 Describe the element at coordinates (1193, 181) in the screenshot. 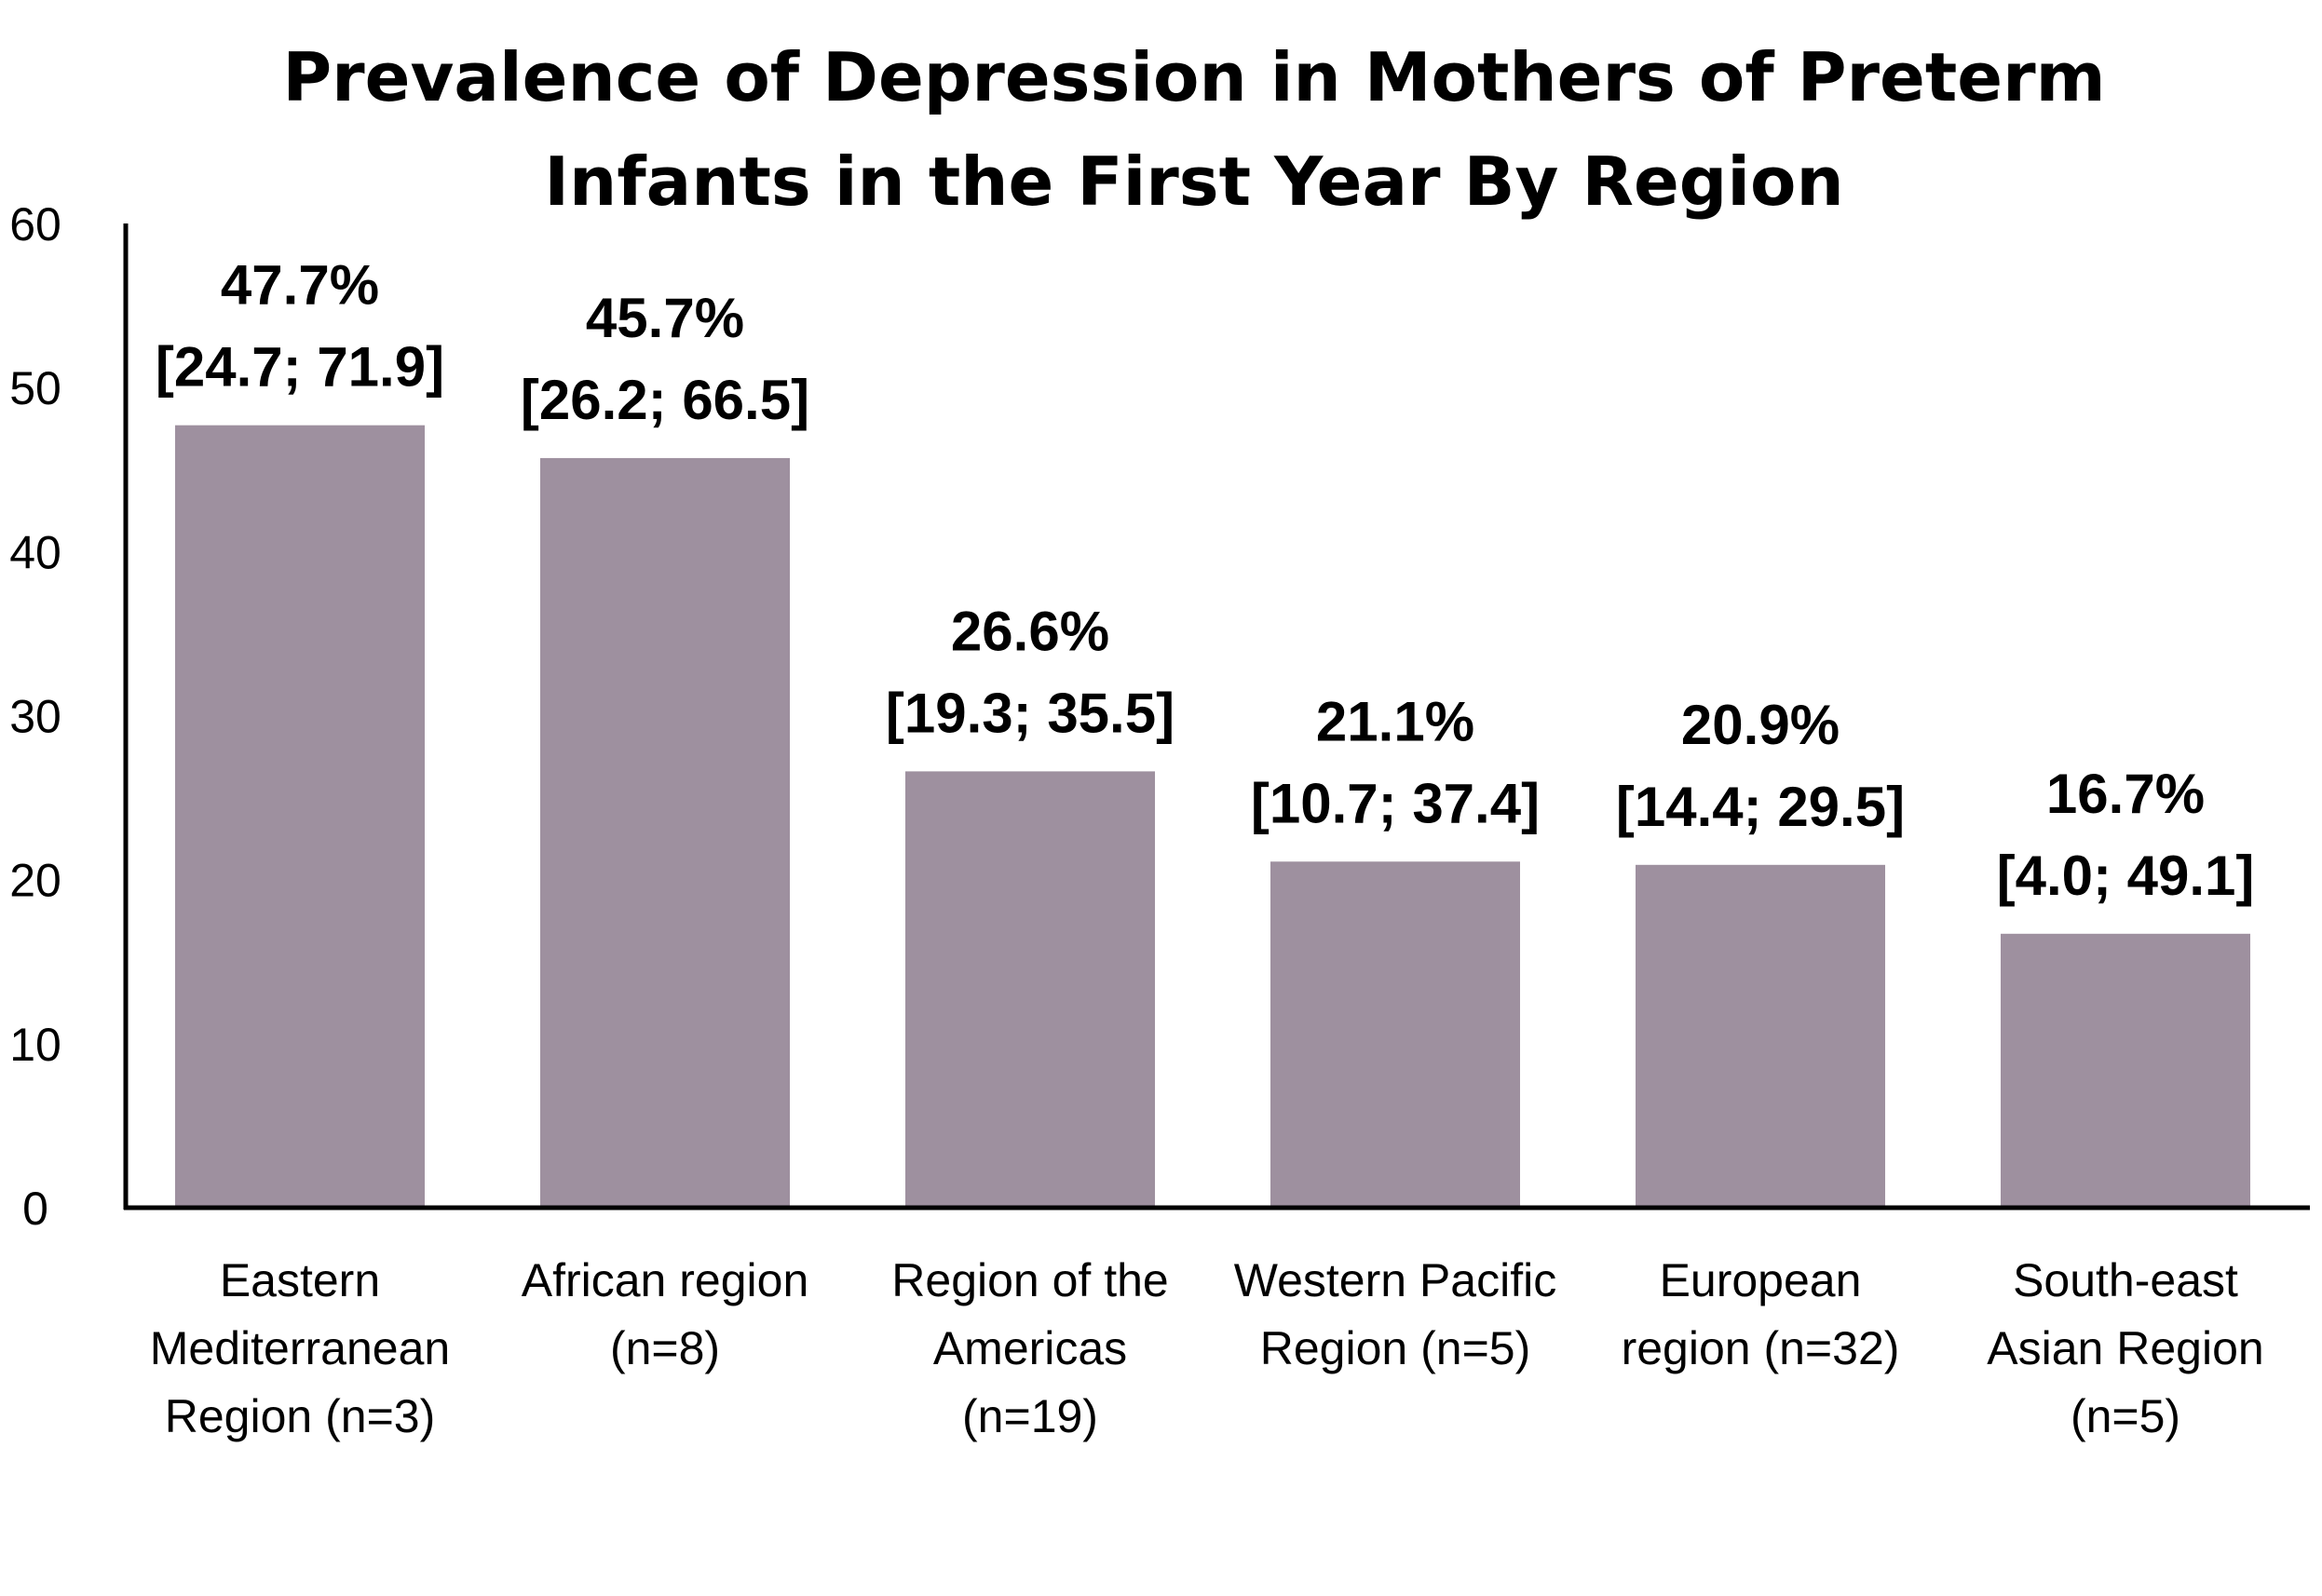

I see `chart-title-line: Infants in the First Year By Region` at that location.